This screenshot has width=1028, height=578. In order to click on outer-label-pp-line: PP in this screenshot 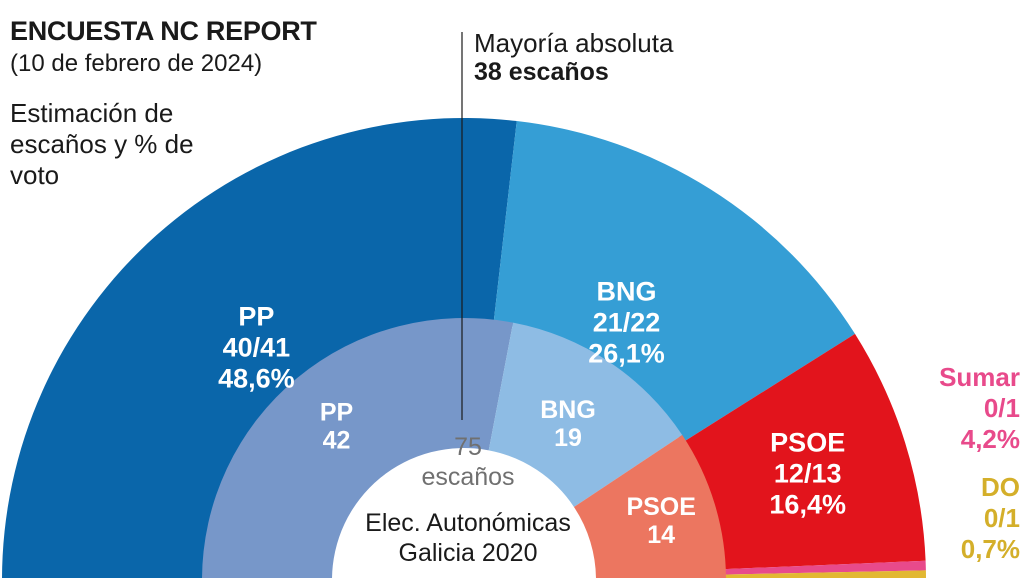, I will do `click(256, 317)`.